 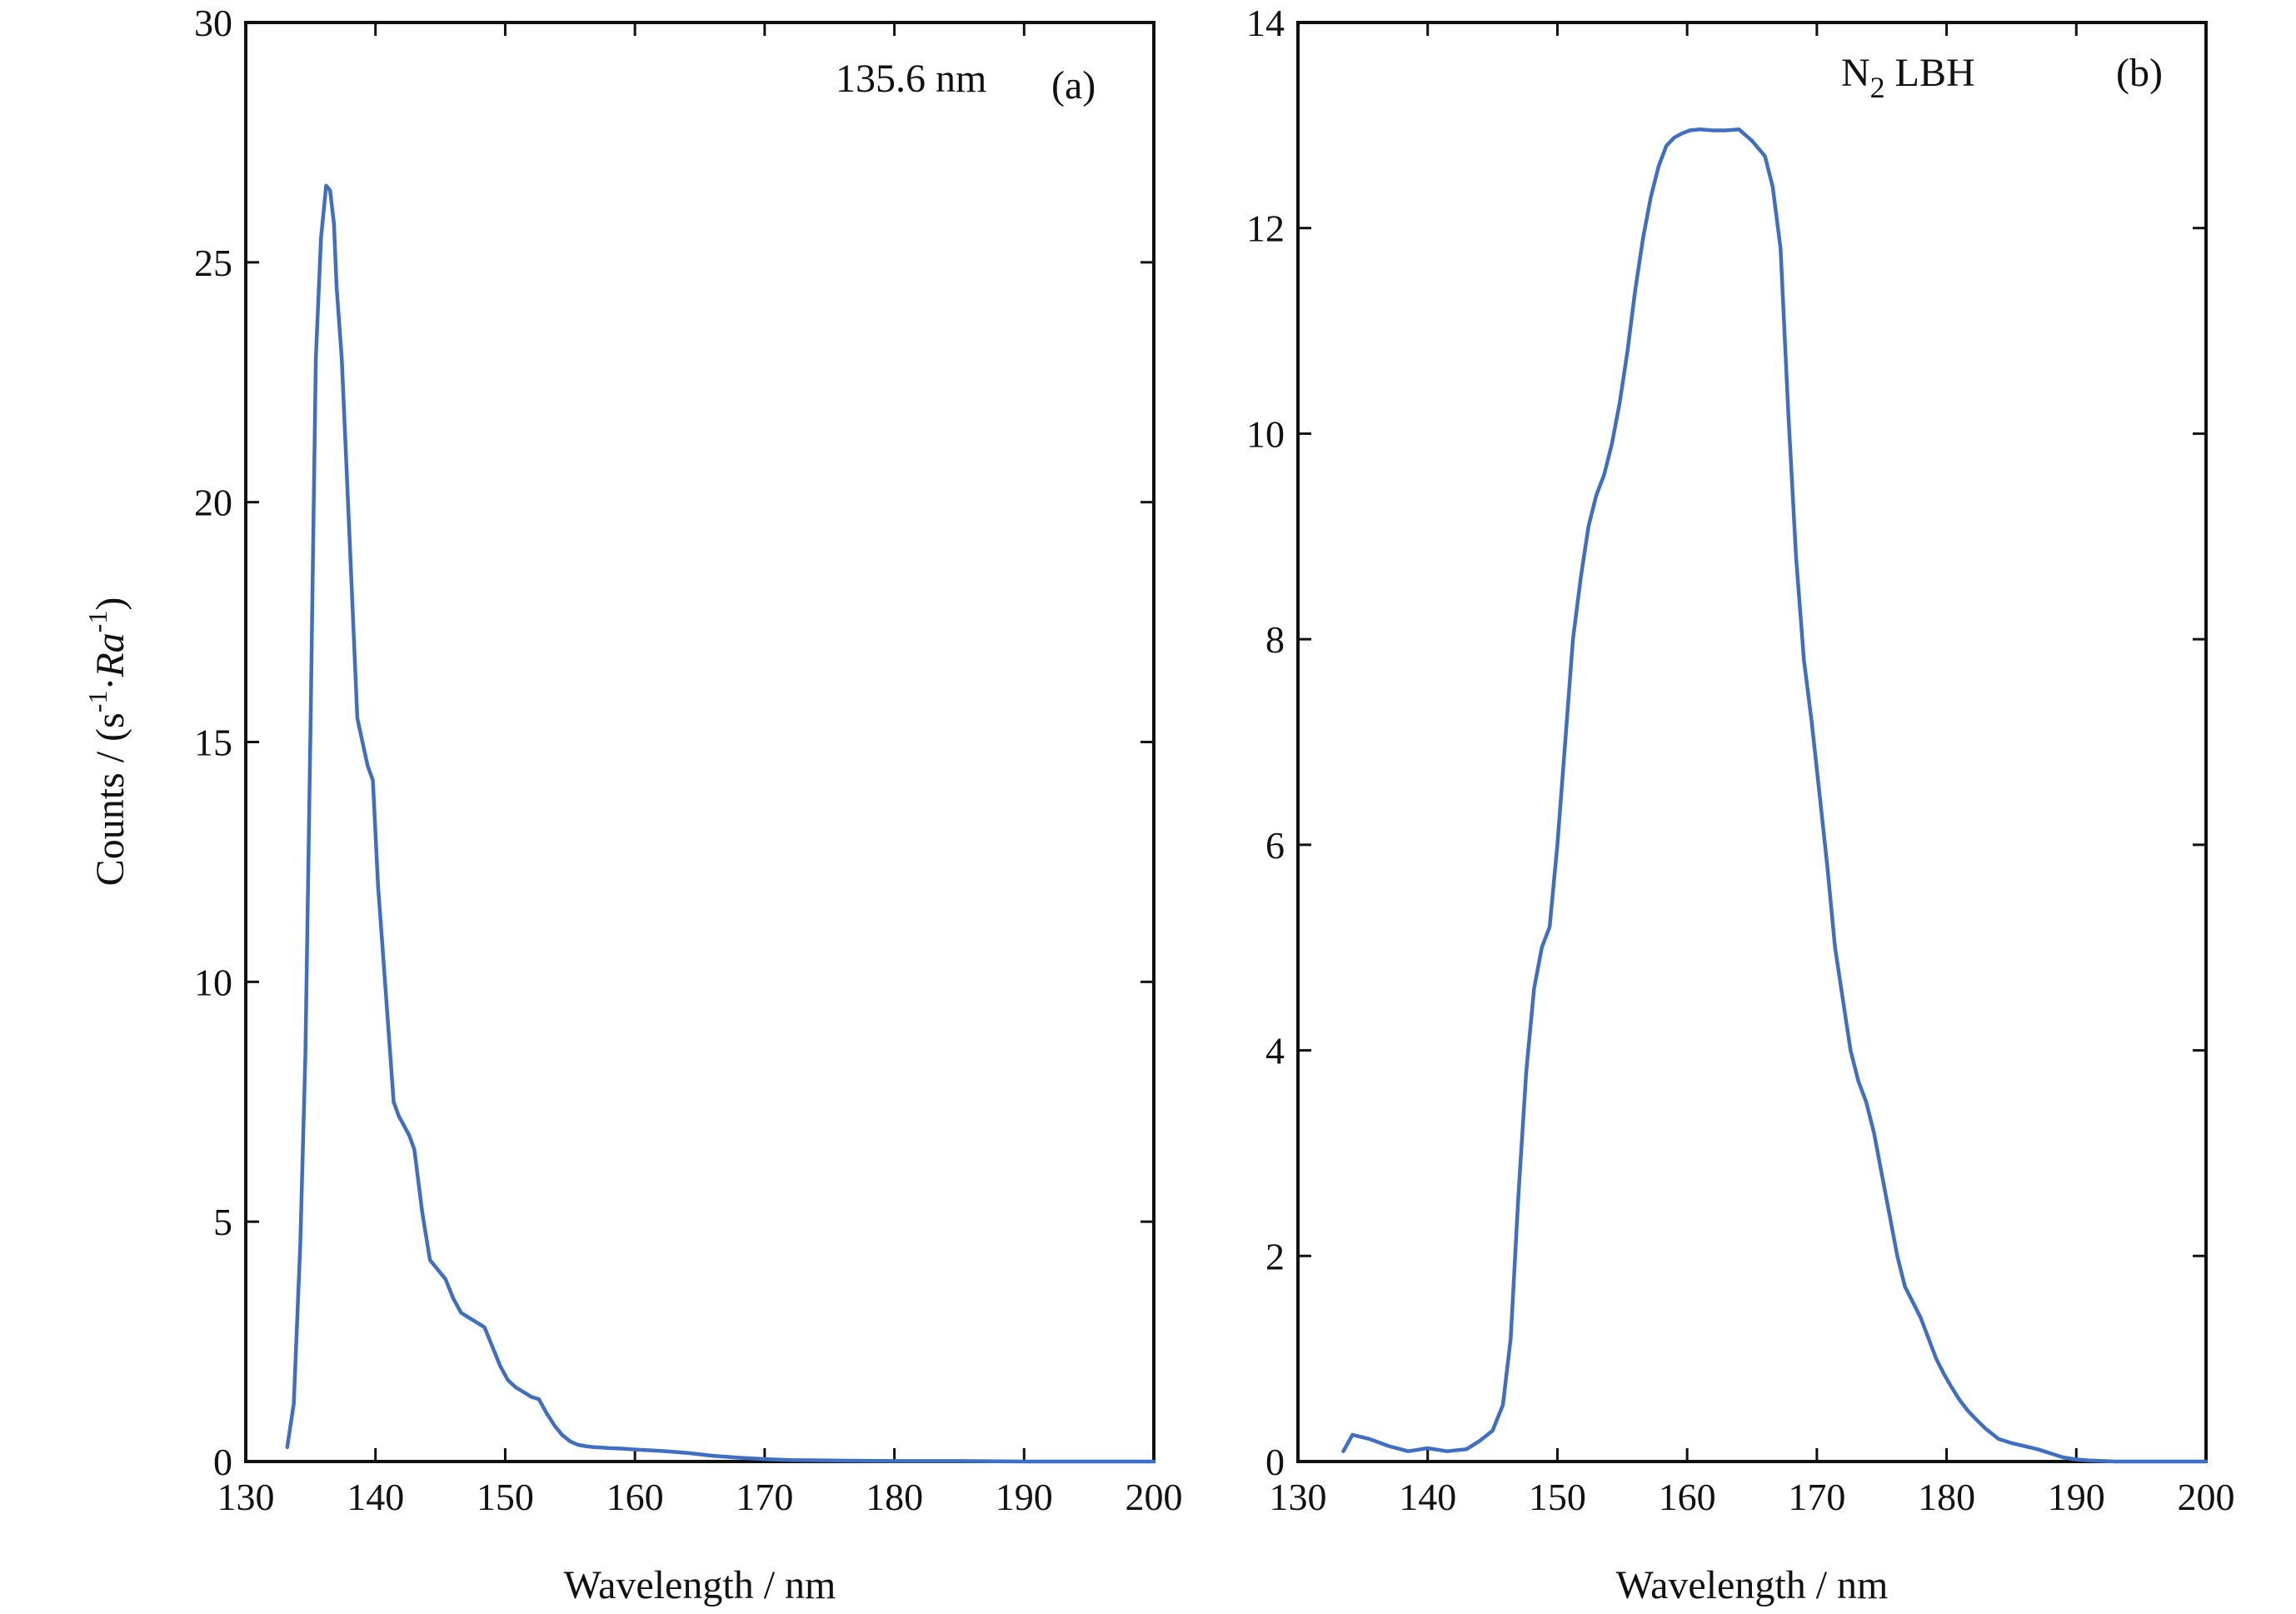 What do you see at coordinates (1073, 85) in the screenshot?
I see `panel-a-label: (a)` at bounding box center [1073, 85].